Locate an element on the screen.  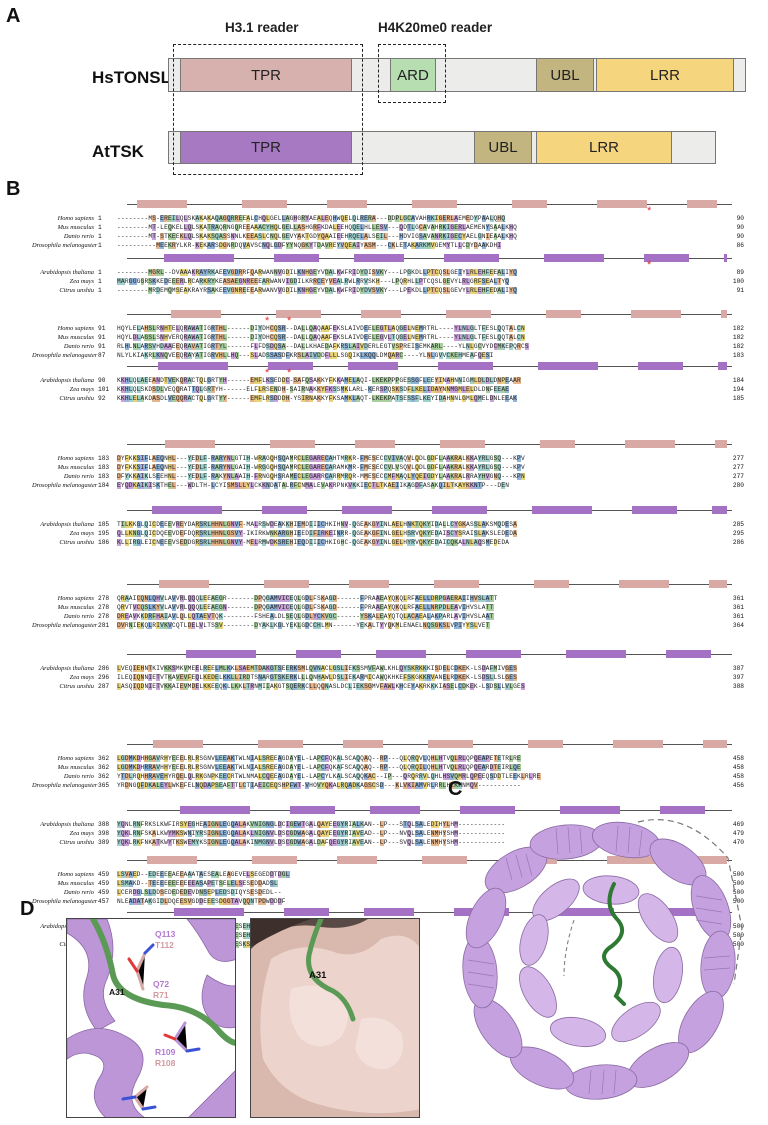
hstonsl-ard-domain: ARD is located at coordinates (413, 75).